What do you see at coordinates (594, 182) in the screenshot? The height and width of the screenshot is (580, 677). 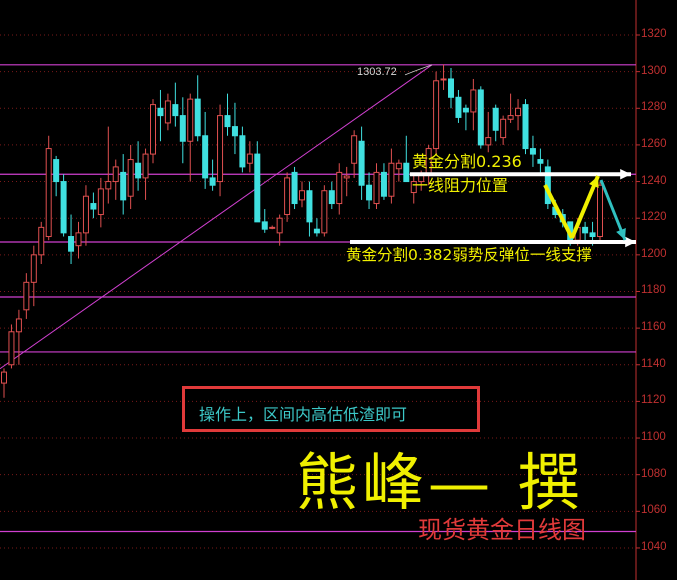 I see `yellow-up-arrow-head` at bounding box center [594, 182].